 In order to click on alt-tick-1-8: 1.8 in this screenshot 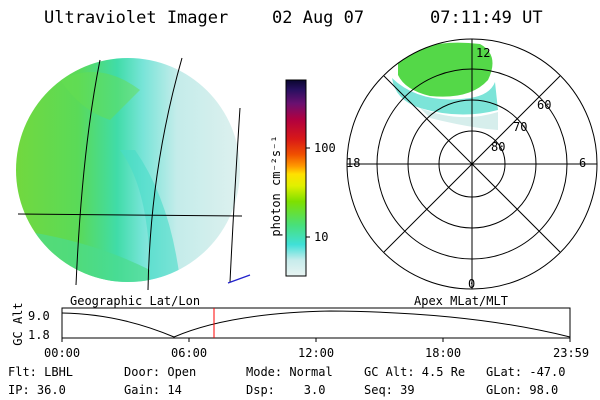, I will do `click(39, 335)`.